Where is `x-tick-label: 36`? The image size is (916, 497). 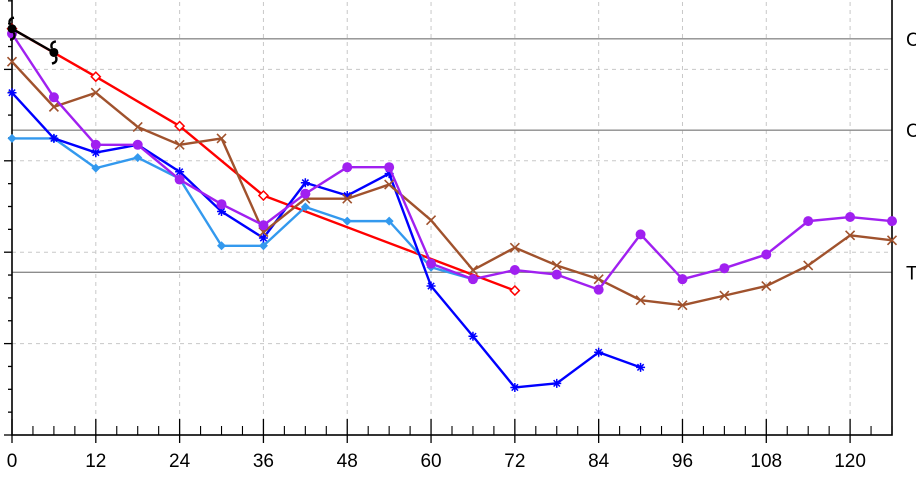
x-tick-label: 36 is located at coordinates (263, 461).